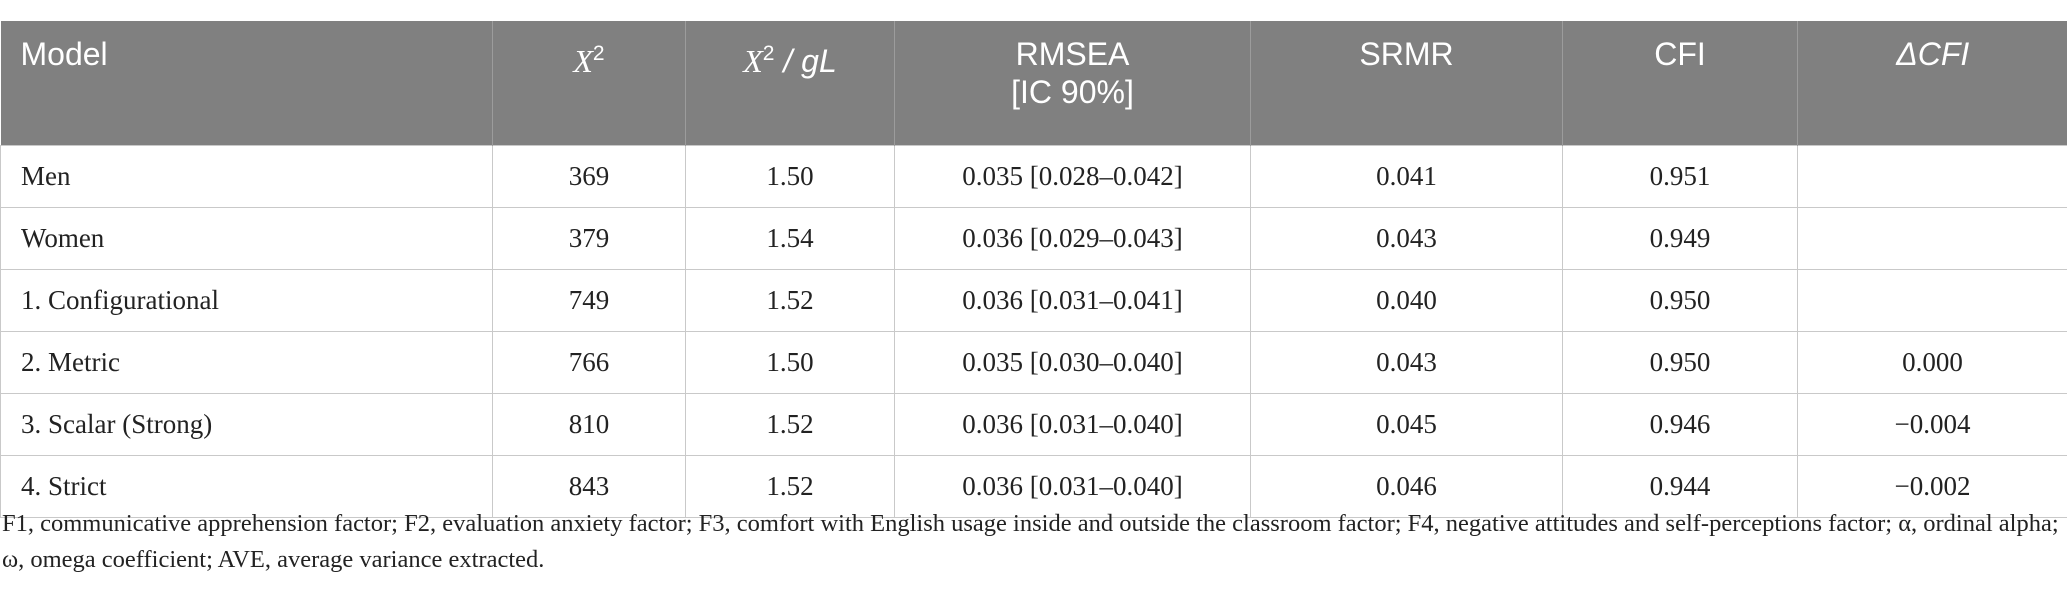 The image size is (2067, 597). Describe the element at coordinates (805, 61) in the screenshot. I see `header-chi2gl-suffix: / gL` at that location.